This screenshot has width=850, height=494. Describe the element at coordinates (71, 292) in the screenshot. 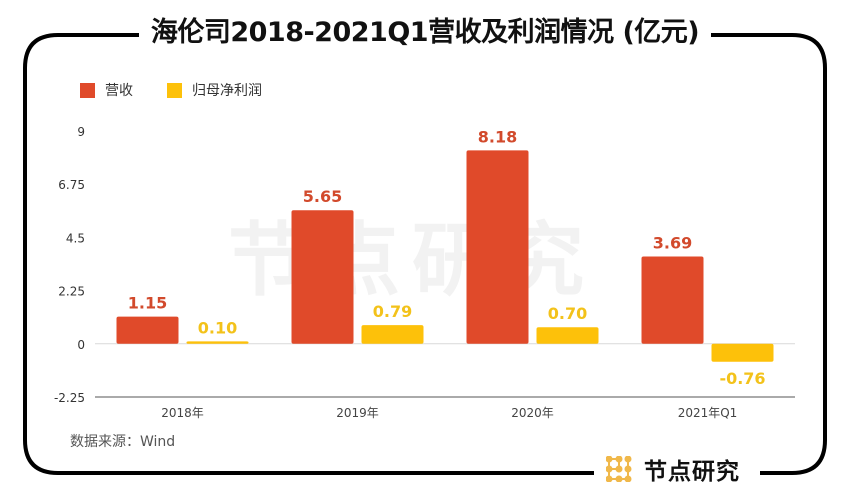

I see `y-tick-label: 2.25` at that location.